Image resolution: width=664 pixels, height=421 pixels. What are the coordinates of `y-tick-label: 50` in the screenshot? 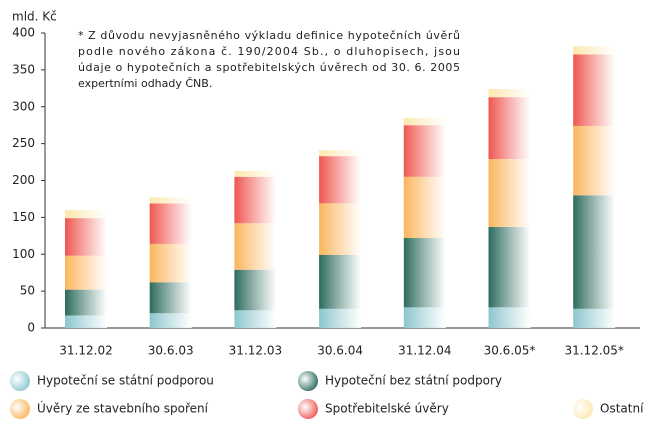 It's located at (27, 291).